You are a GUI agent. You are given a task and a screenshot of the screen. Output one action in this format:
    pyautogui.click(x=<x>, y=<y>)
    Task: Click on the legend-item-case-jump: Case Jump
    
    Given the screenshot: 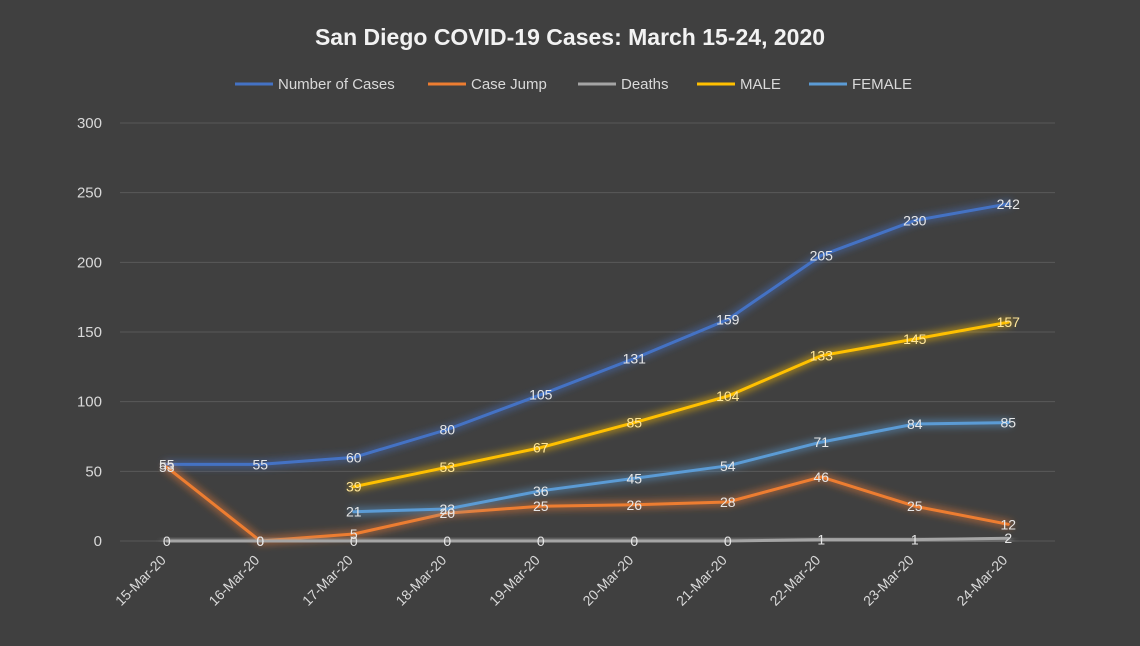 What is the action you would take?
    pyautogui.click(x=487, y=84)
    